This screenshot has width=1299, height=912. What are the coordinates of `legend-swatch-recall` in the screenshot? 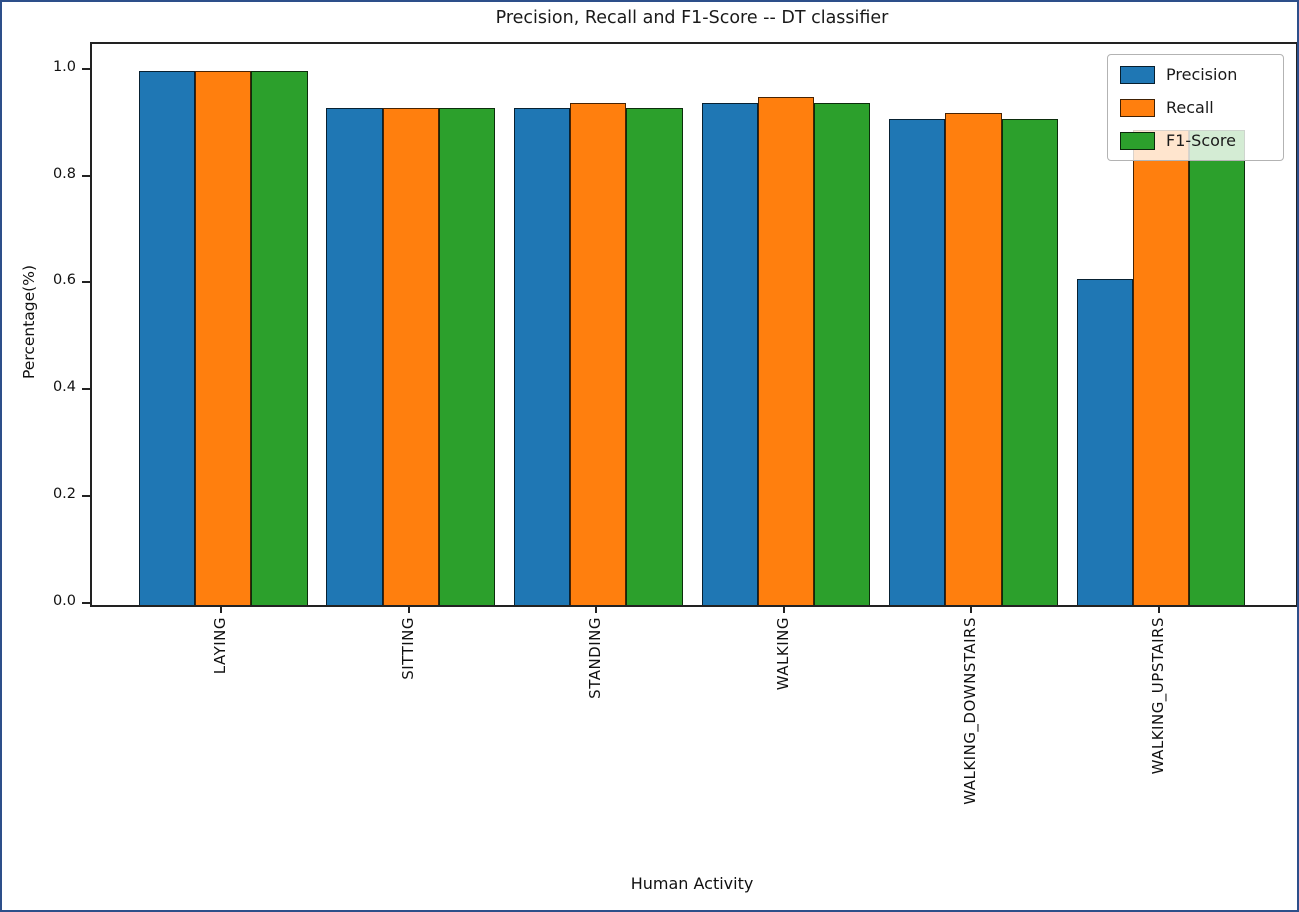 It's located at (1137, 108).